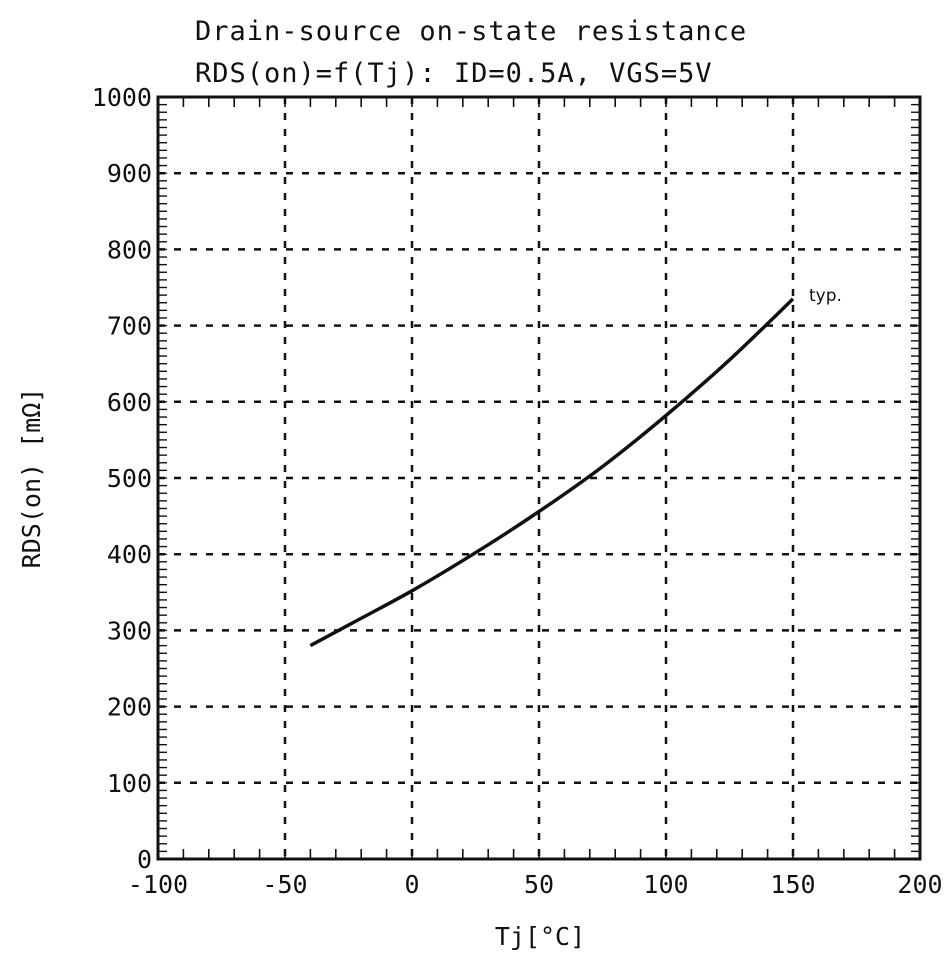  Describe the element at coordinates (540, 936) in the screenshot. I see `x-axis-label: Tj[°C]` at that location.